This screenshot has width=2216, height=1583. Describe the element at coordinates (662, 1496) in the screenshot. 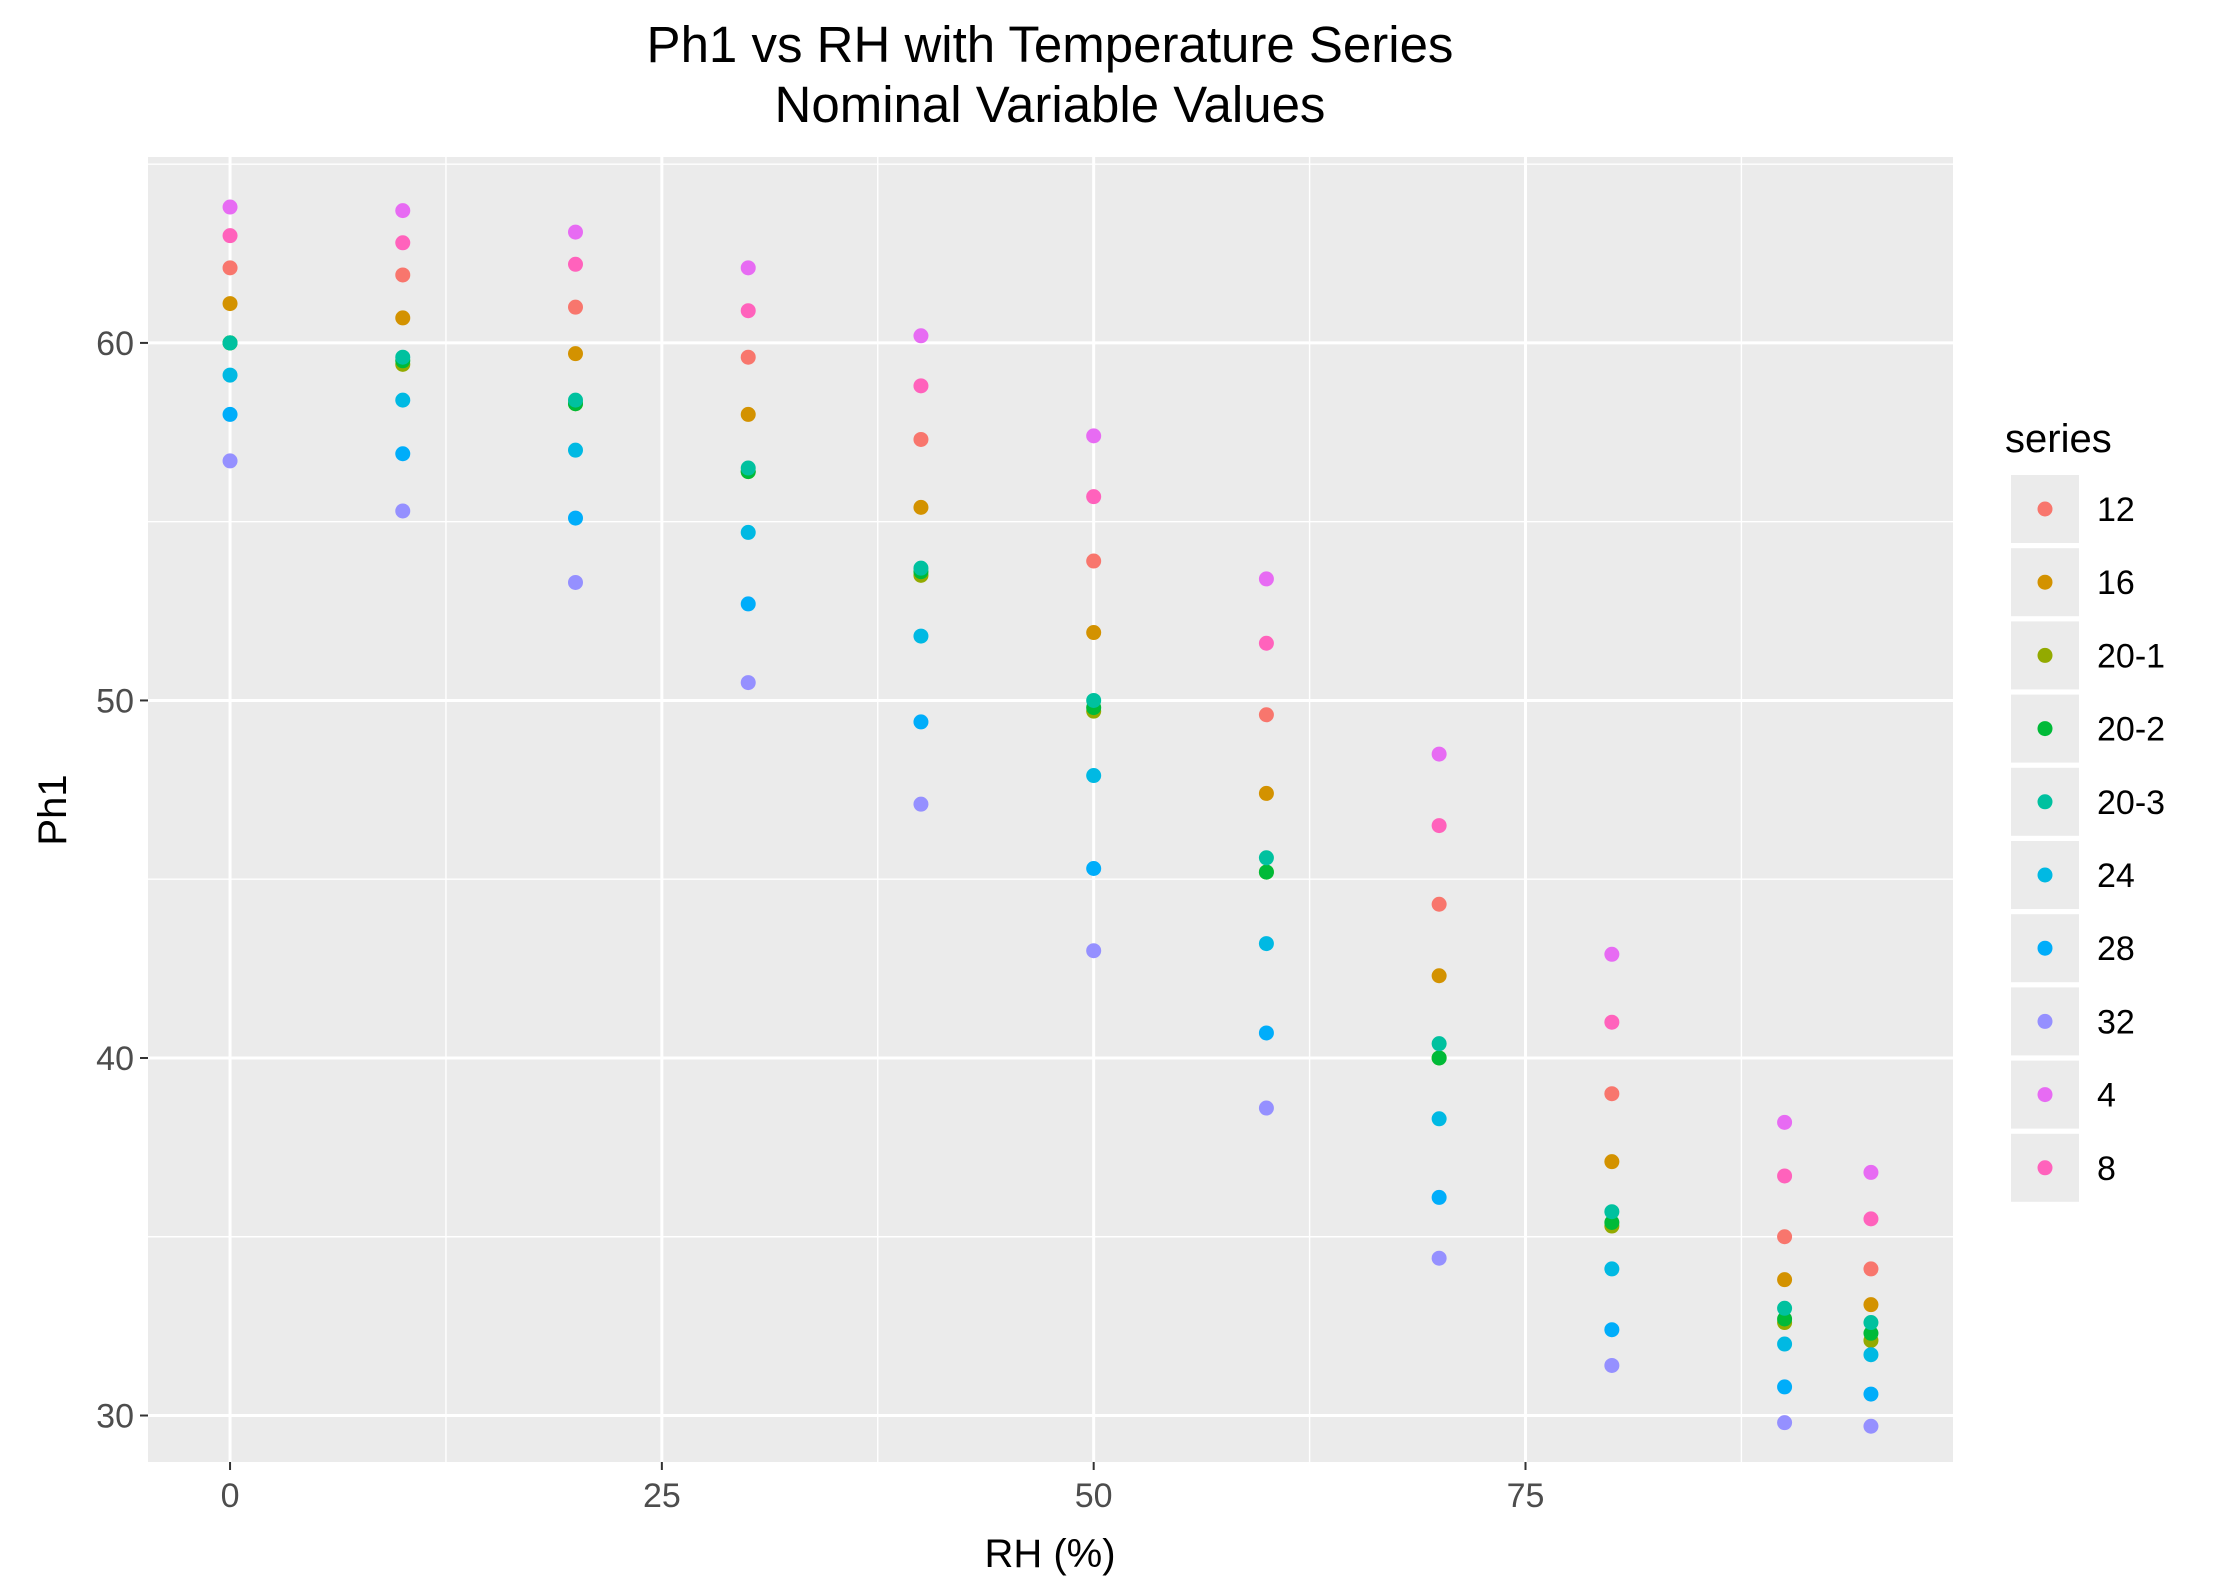

I see `x-tick-label: 25` at that location.